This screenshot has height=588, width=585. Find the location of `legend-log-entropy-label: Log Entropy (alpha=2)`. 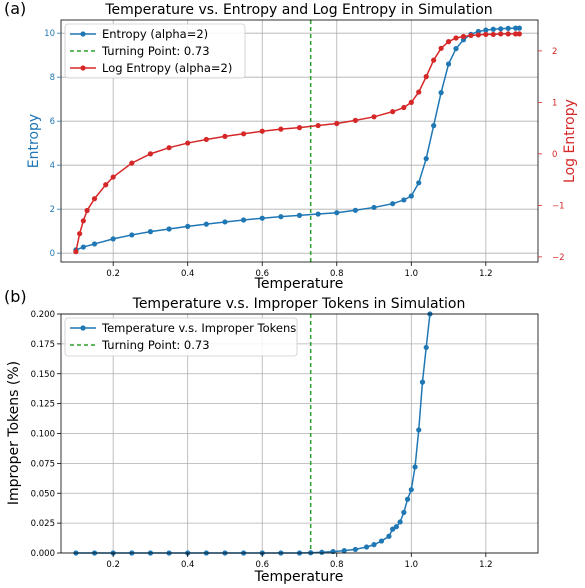

legend-log-entropy-label: Log Entropy (alpha=2) is located at coordinates (167, 68).